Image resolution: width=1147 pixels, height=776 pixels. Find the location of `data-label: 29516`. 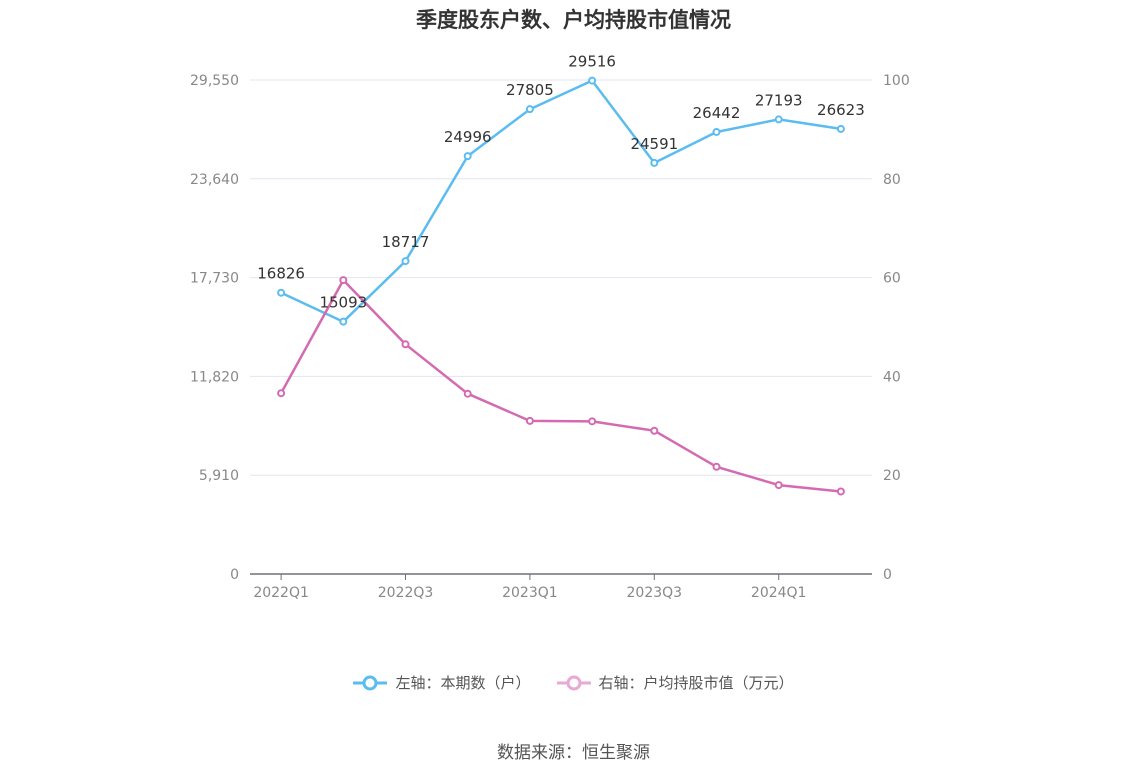

data-label: 29516 is located at coordinates (592, 62).